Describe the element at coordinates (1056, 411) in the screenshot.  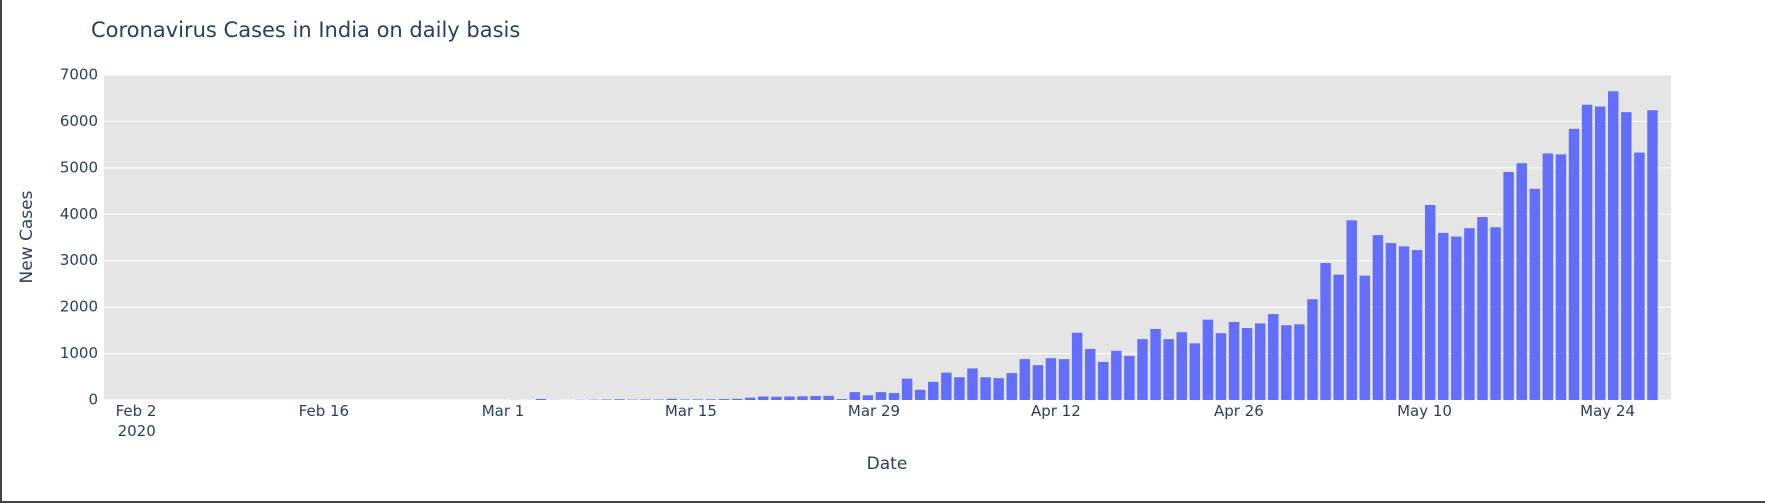
I see `x-tick-label: Apr 12` at that location.